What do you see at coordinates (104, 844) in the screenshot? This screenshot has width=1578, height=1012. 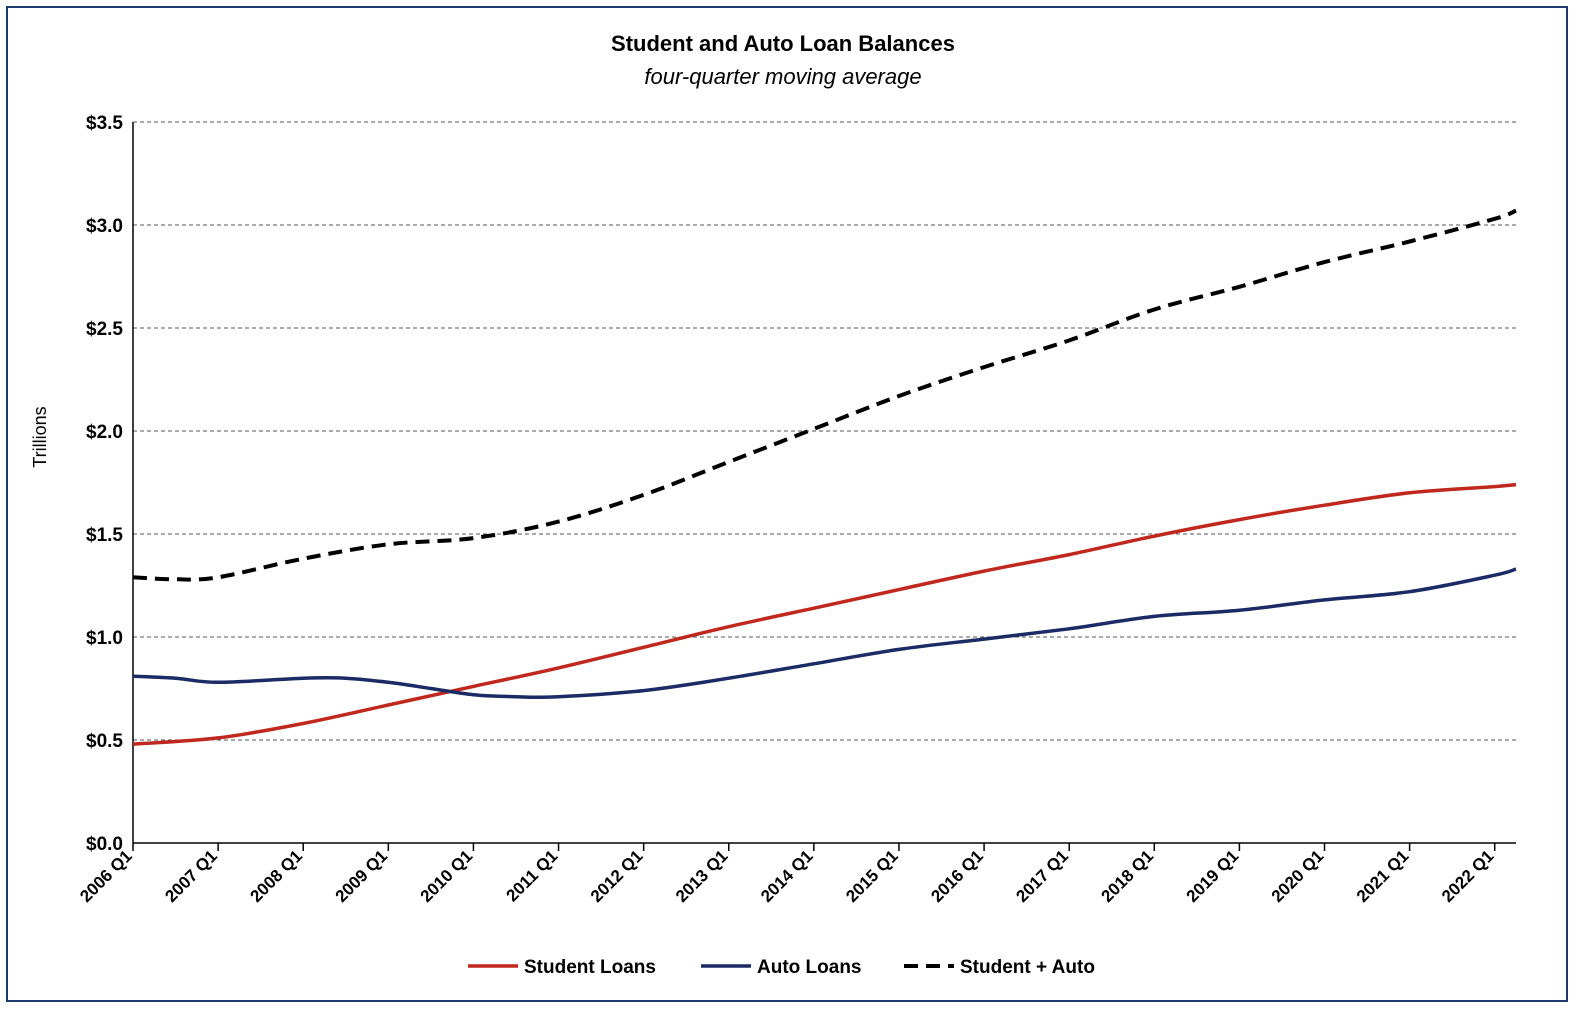 I see `y-tick-label: $0.0` at bounding box center [104, 844].